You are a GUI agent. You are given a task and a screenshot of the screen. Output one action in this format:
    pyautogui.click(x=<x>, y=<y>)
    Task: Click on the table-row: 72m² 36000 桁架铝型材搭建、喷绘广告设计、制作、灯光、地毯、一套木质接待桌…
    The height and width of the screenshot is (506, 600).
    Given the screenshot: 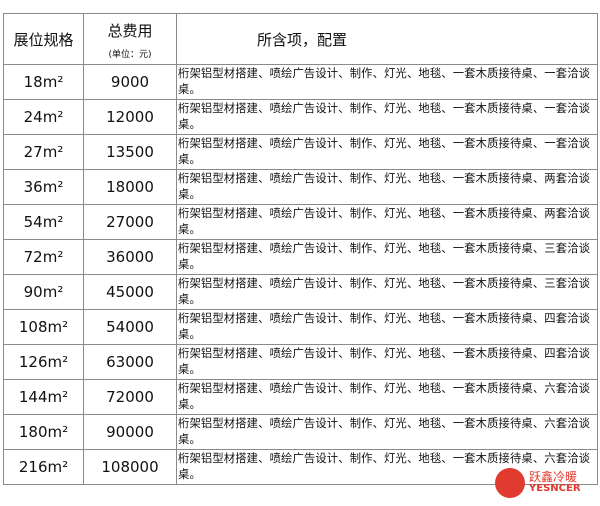 What is the action you would take?
    pyautogui.click(x=300, y=257)
    